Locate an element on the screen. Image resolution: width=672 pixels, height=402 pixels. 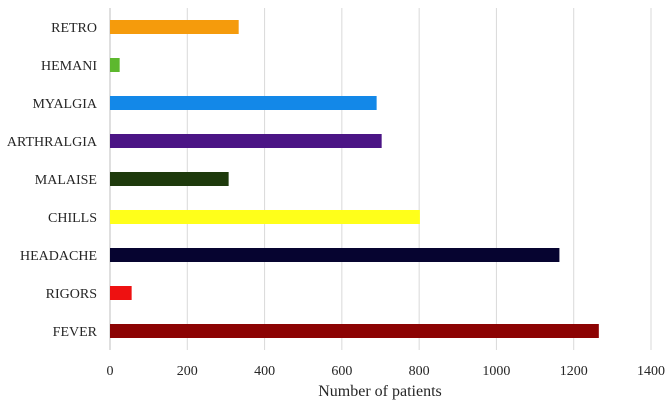
category-label-fever: FEVER is located at coordinates (75, 332).